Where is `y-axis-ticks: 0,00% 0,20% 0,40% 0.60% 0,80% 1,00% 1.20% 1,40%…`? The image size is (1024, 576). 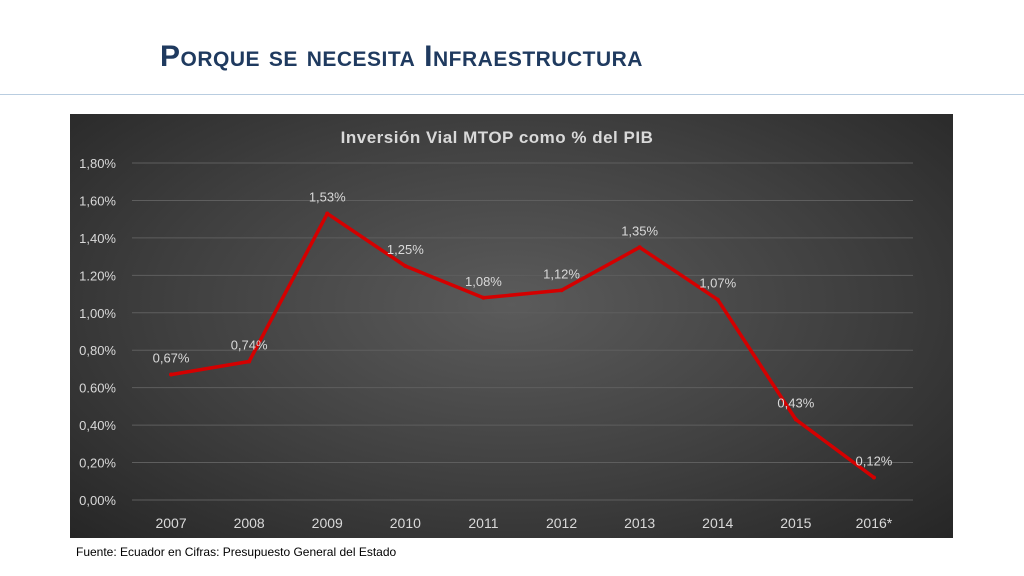
y-axis-ticks: 0,00% 0,20% 0,40% 0.60% 0,80% 1,00% 1.20% 1,40%… is located at coordinates (97, 332).